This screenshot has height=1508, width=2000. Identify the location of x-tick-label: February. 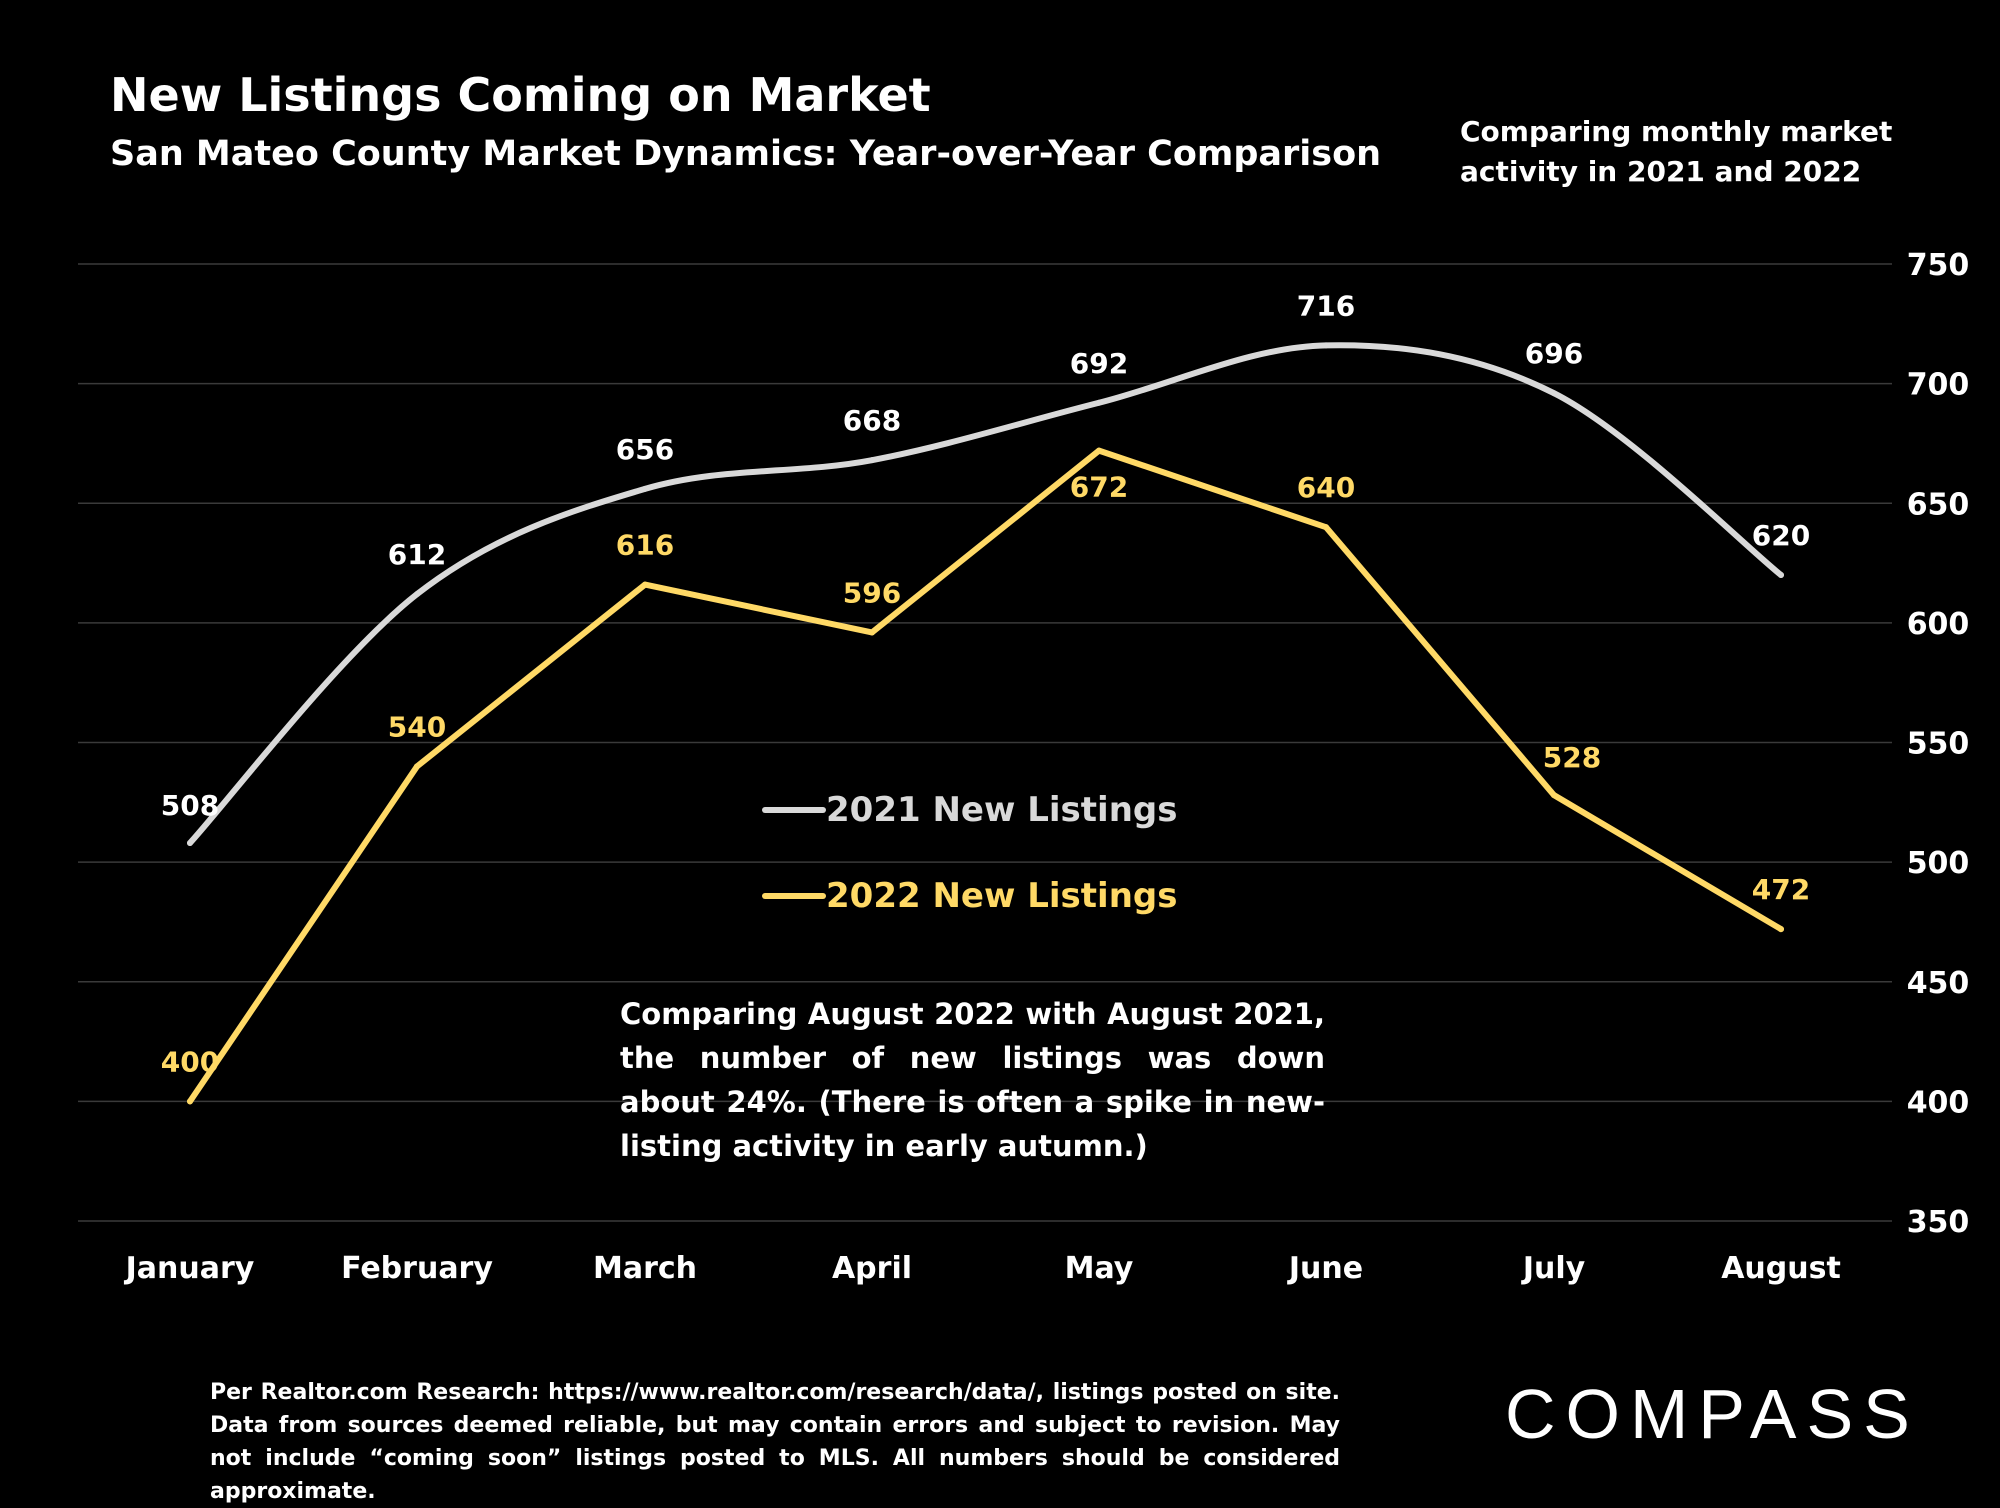
(417, 1268).